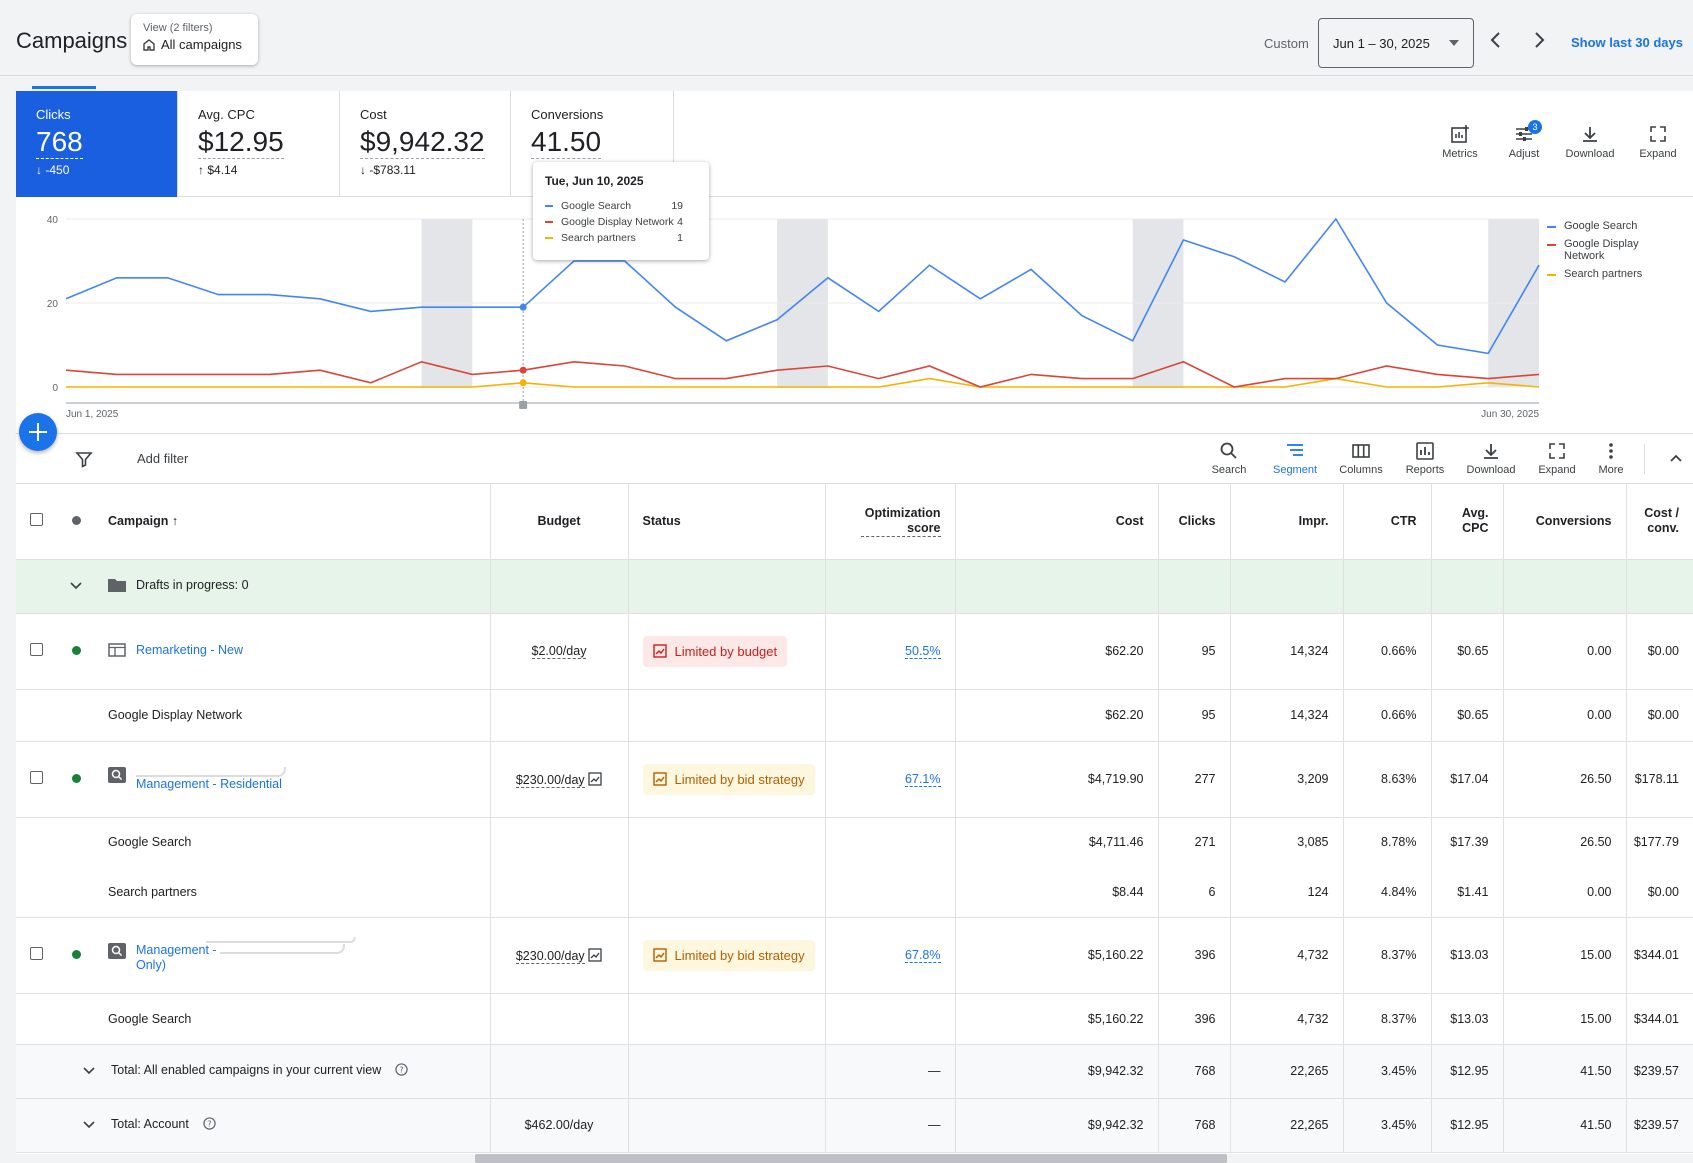 The height and width of the screenshot is (1163, 1693). I want to click on column-header-cost: Cost, so click(1056, 522).